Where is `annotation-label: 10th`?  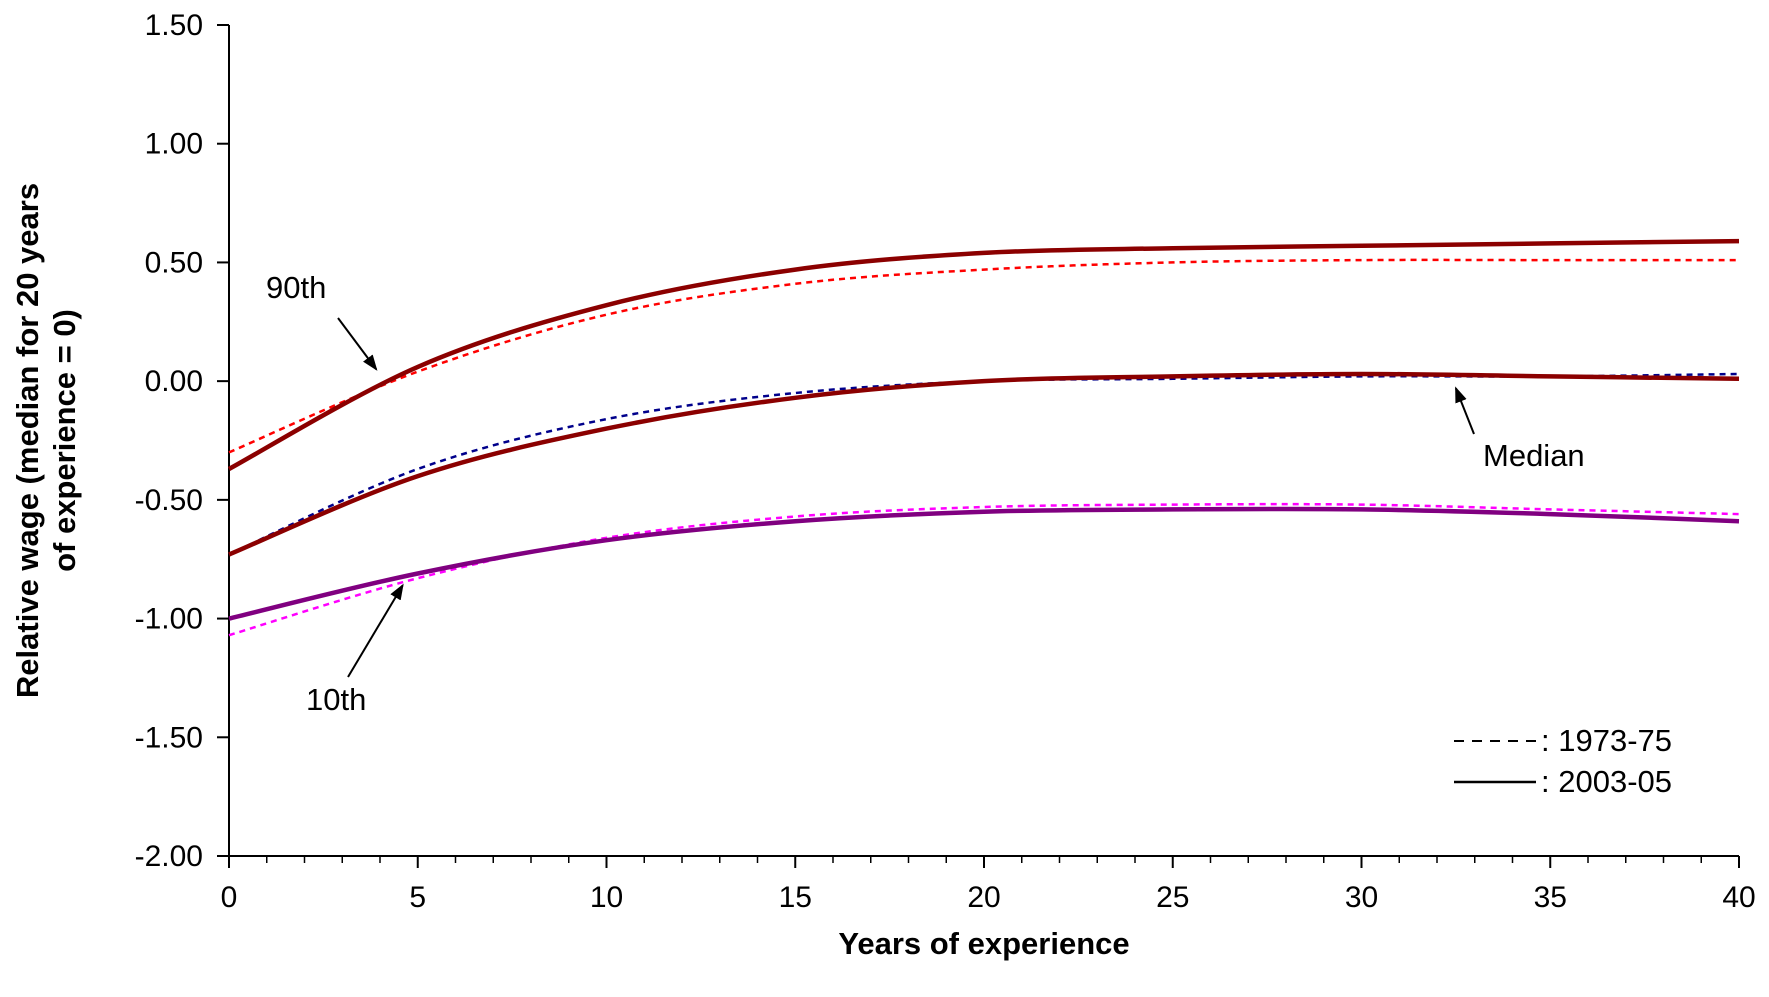 annotation-label: 10th is located at coordinates (336, 699).